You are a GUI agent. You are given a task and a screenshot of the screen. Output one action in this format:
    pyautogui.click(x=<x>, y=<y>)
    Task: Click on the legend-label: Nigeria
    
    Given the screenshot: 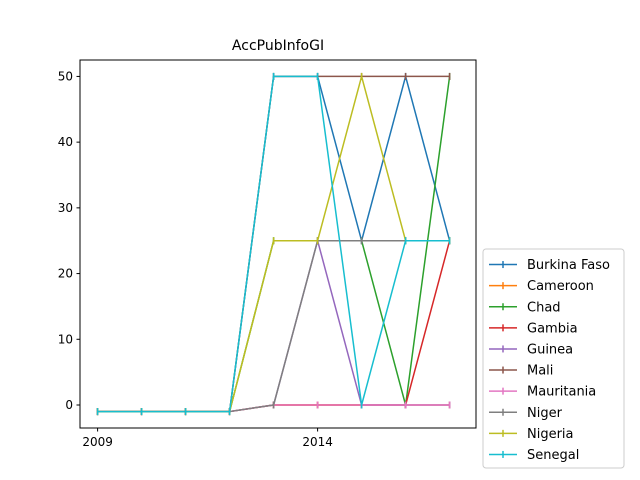 What is the action you would take?
    pyautogui.click(x=550, y=434)
    